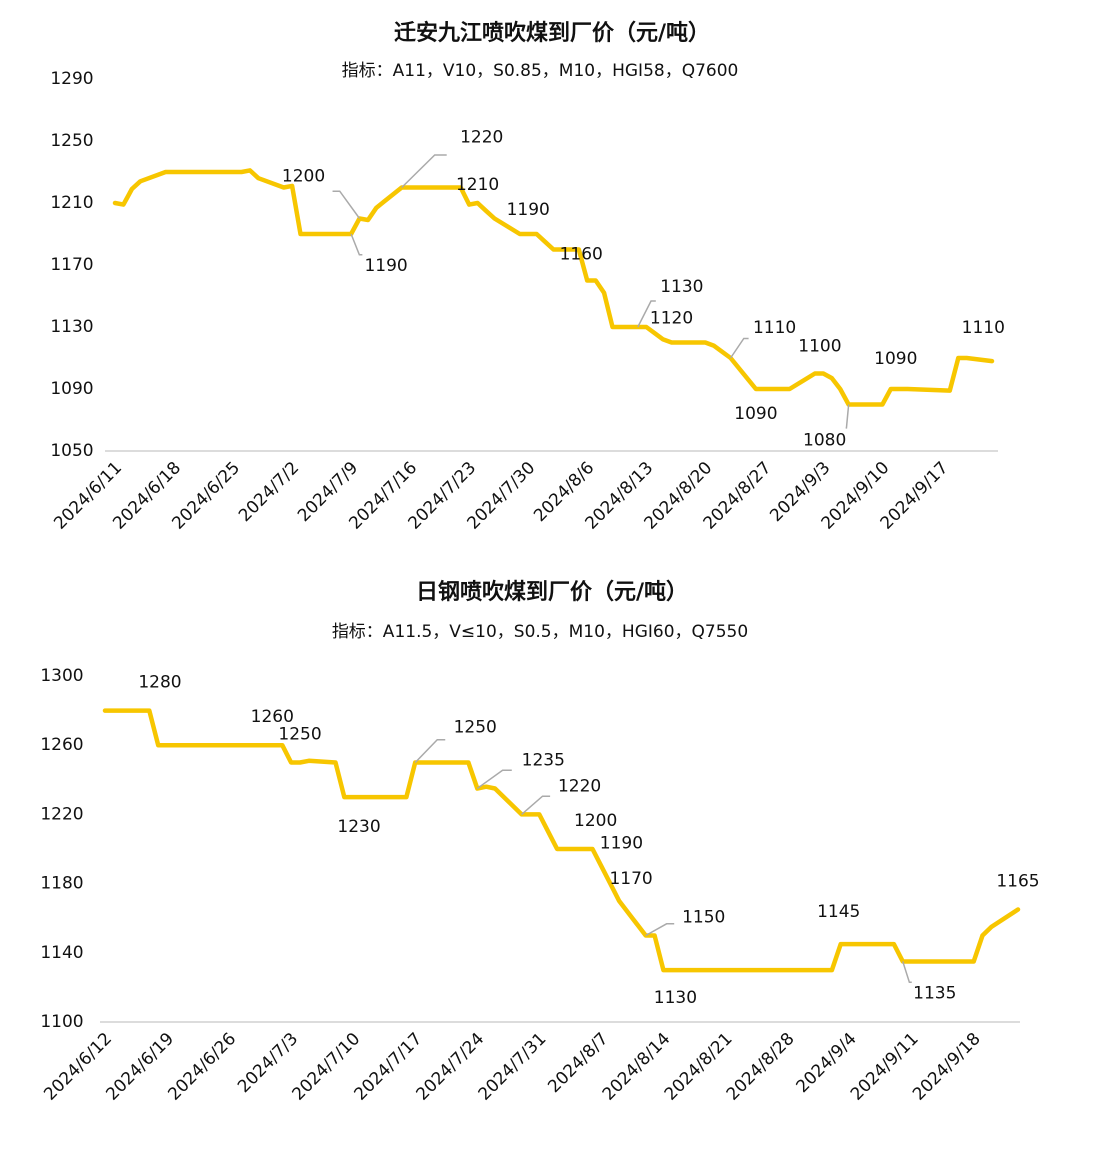 This screenshot has width=1104, height=1161. What do you see at coordinates (61, 814) in the screenshot?
I see `y-tick-label: 1220` at bounding box center [61, 814].